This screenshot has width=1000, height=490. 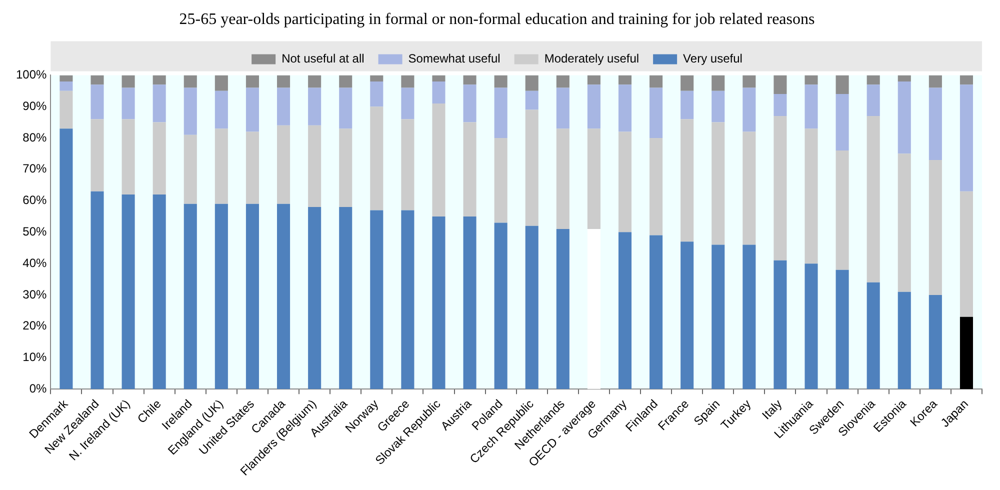 What do you see at coordinates (35, 231) in the screenshot?
I see `y-tick-label: 50%` at bounding box center [35, 231].